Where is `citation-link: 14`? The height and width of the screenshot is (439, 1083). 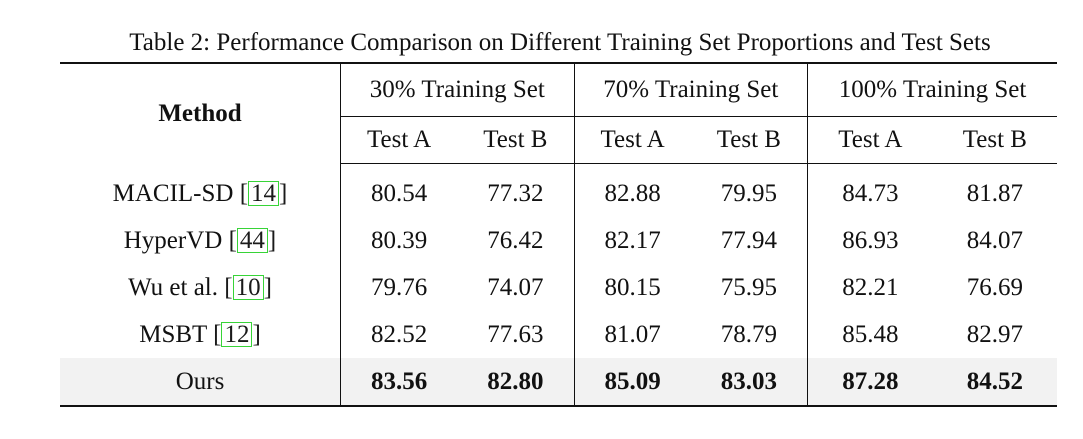
citation-link: 14 is located at coordinates (264, 193).